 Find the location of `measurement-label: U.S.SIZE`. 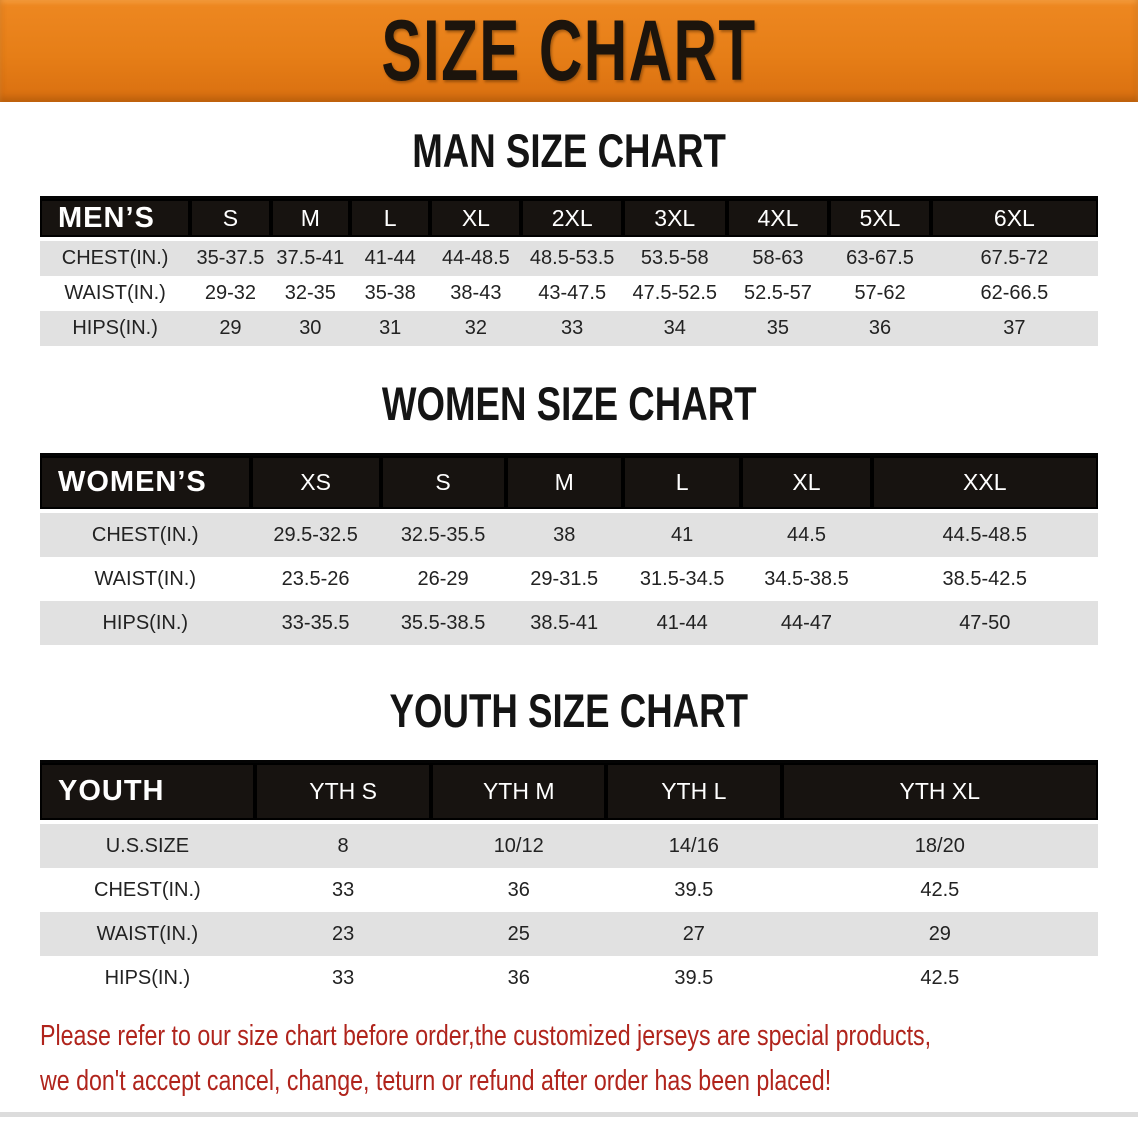

measurement-label: U.S.SIZE is located at coordinates (147, 845).